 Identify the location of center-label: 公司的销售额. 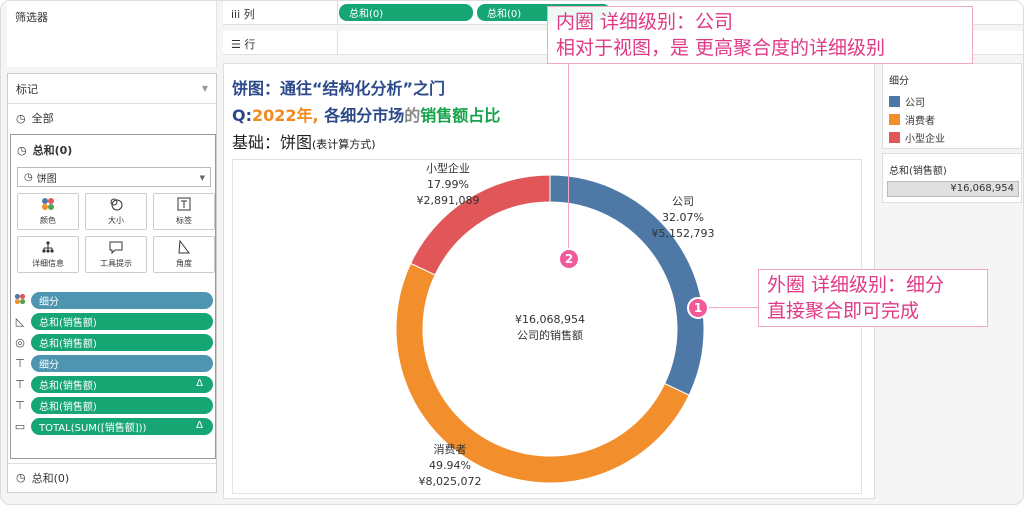
(550, 335).